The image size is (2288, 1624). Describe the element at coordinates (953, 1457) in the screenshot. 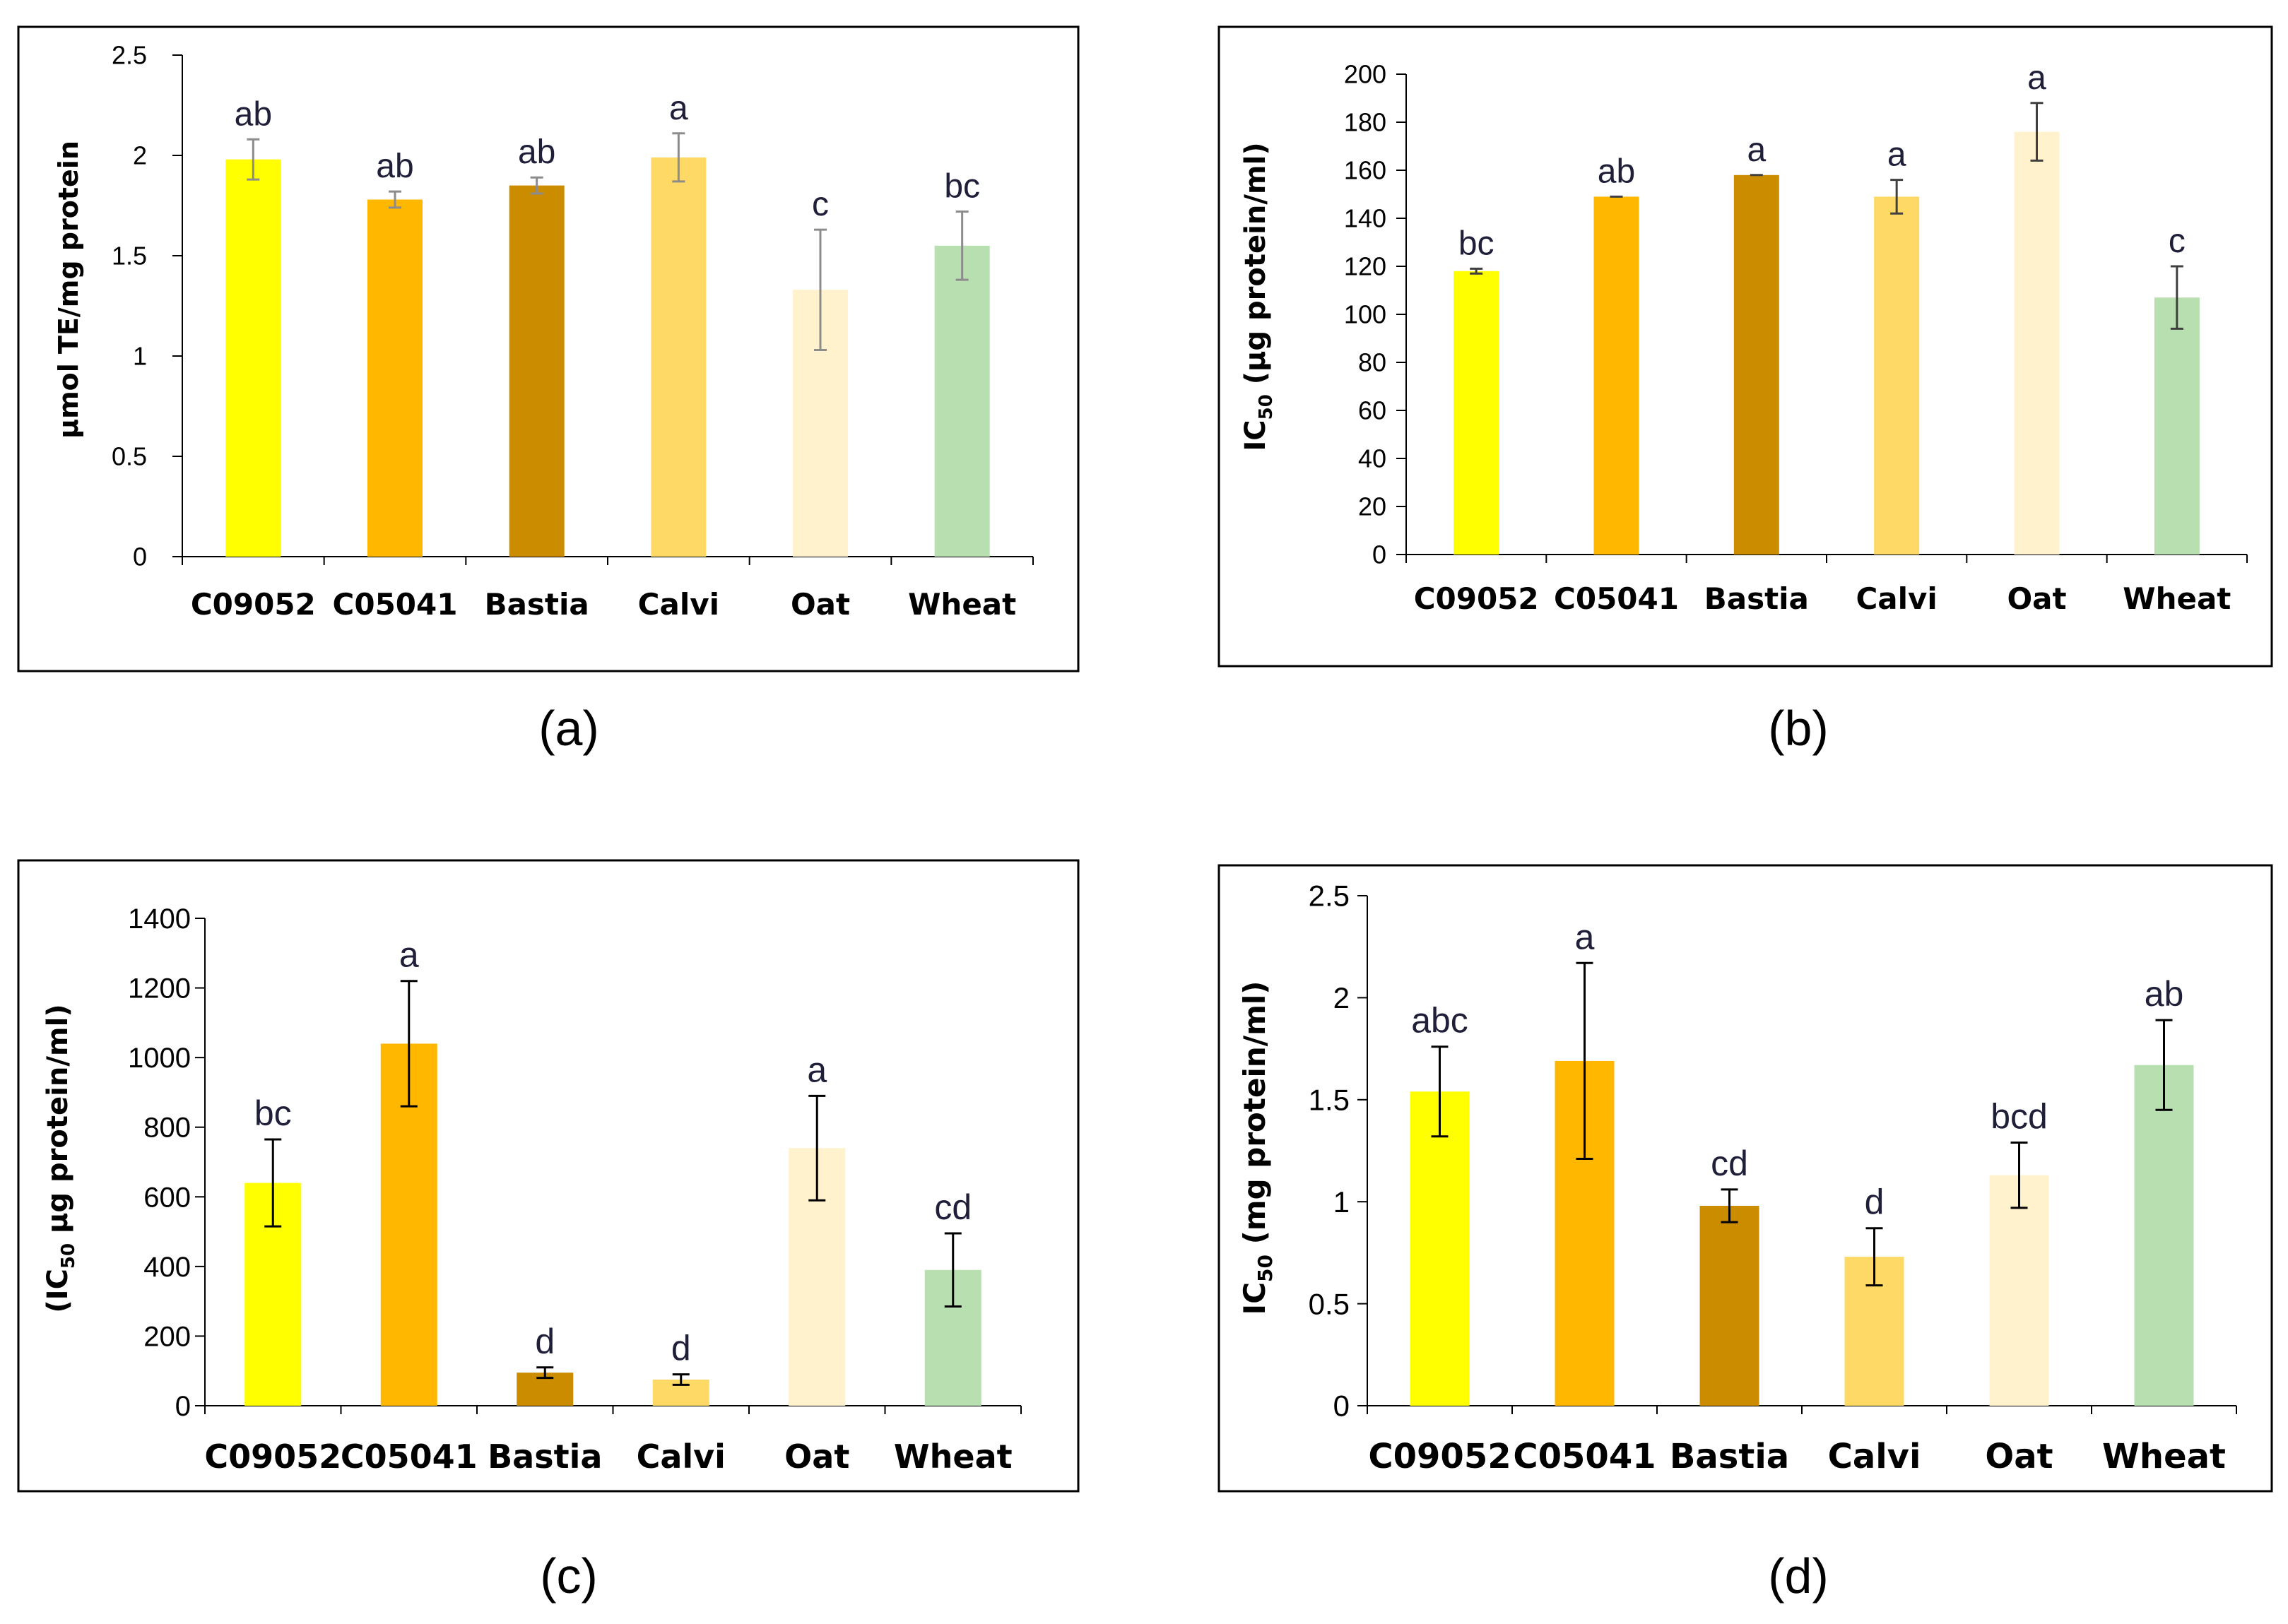

I see `panel-c-category-label: Wheat` at that location.